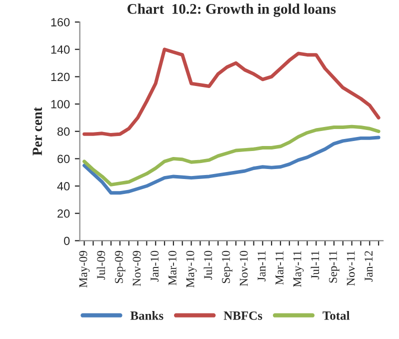 The height and width of the screenshot is (339, 399). I want to click on x-tick-label: Nov-09, so click(136, 268).